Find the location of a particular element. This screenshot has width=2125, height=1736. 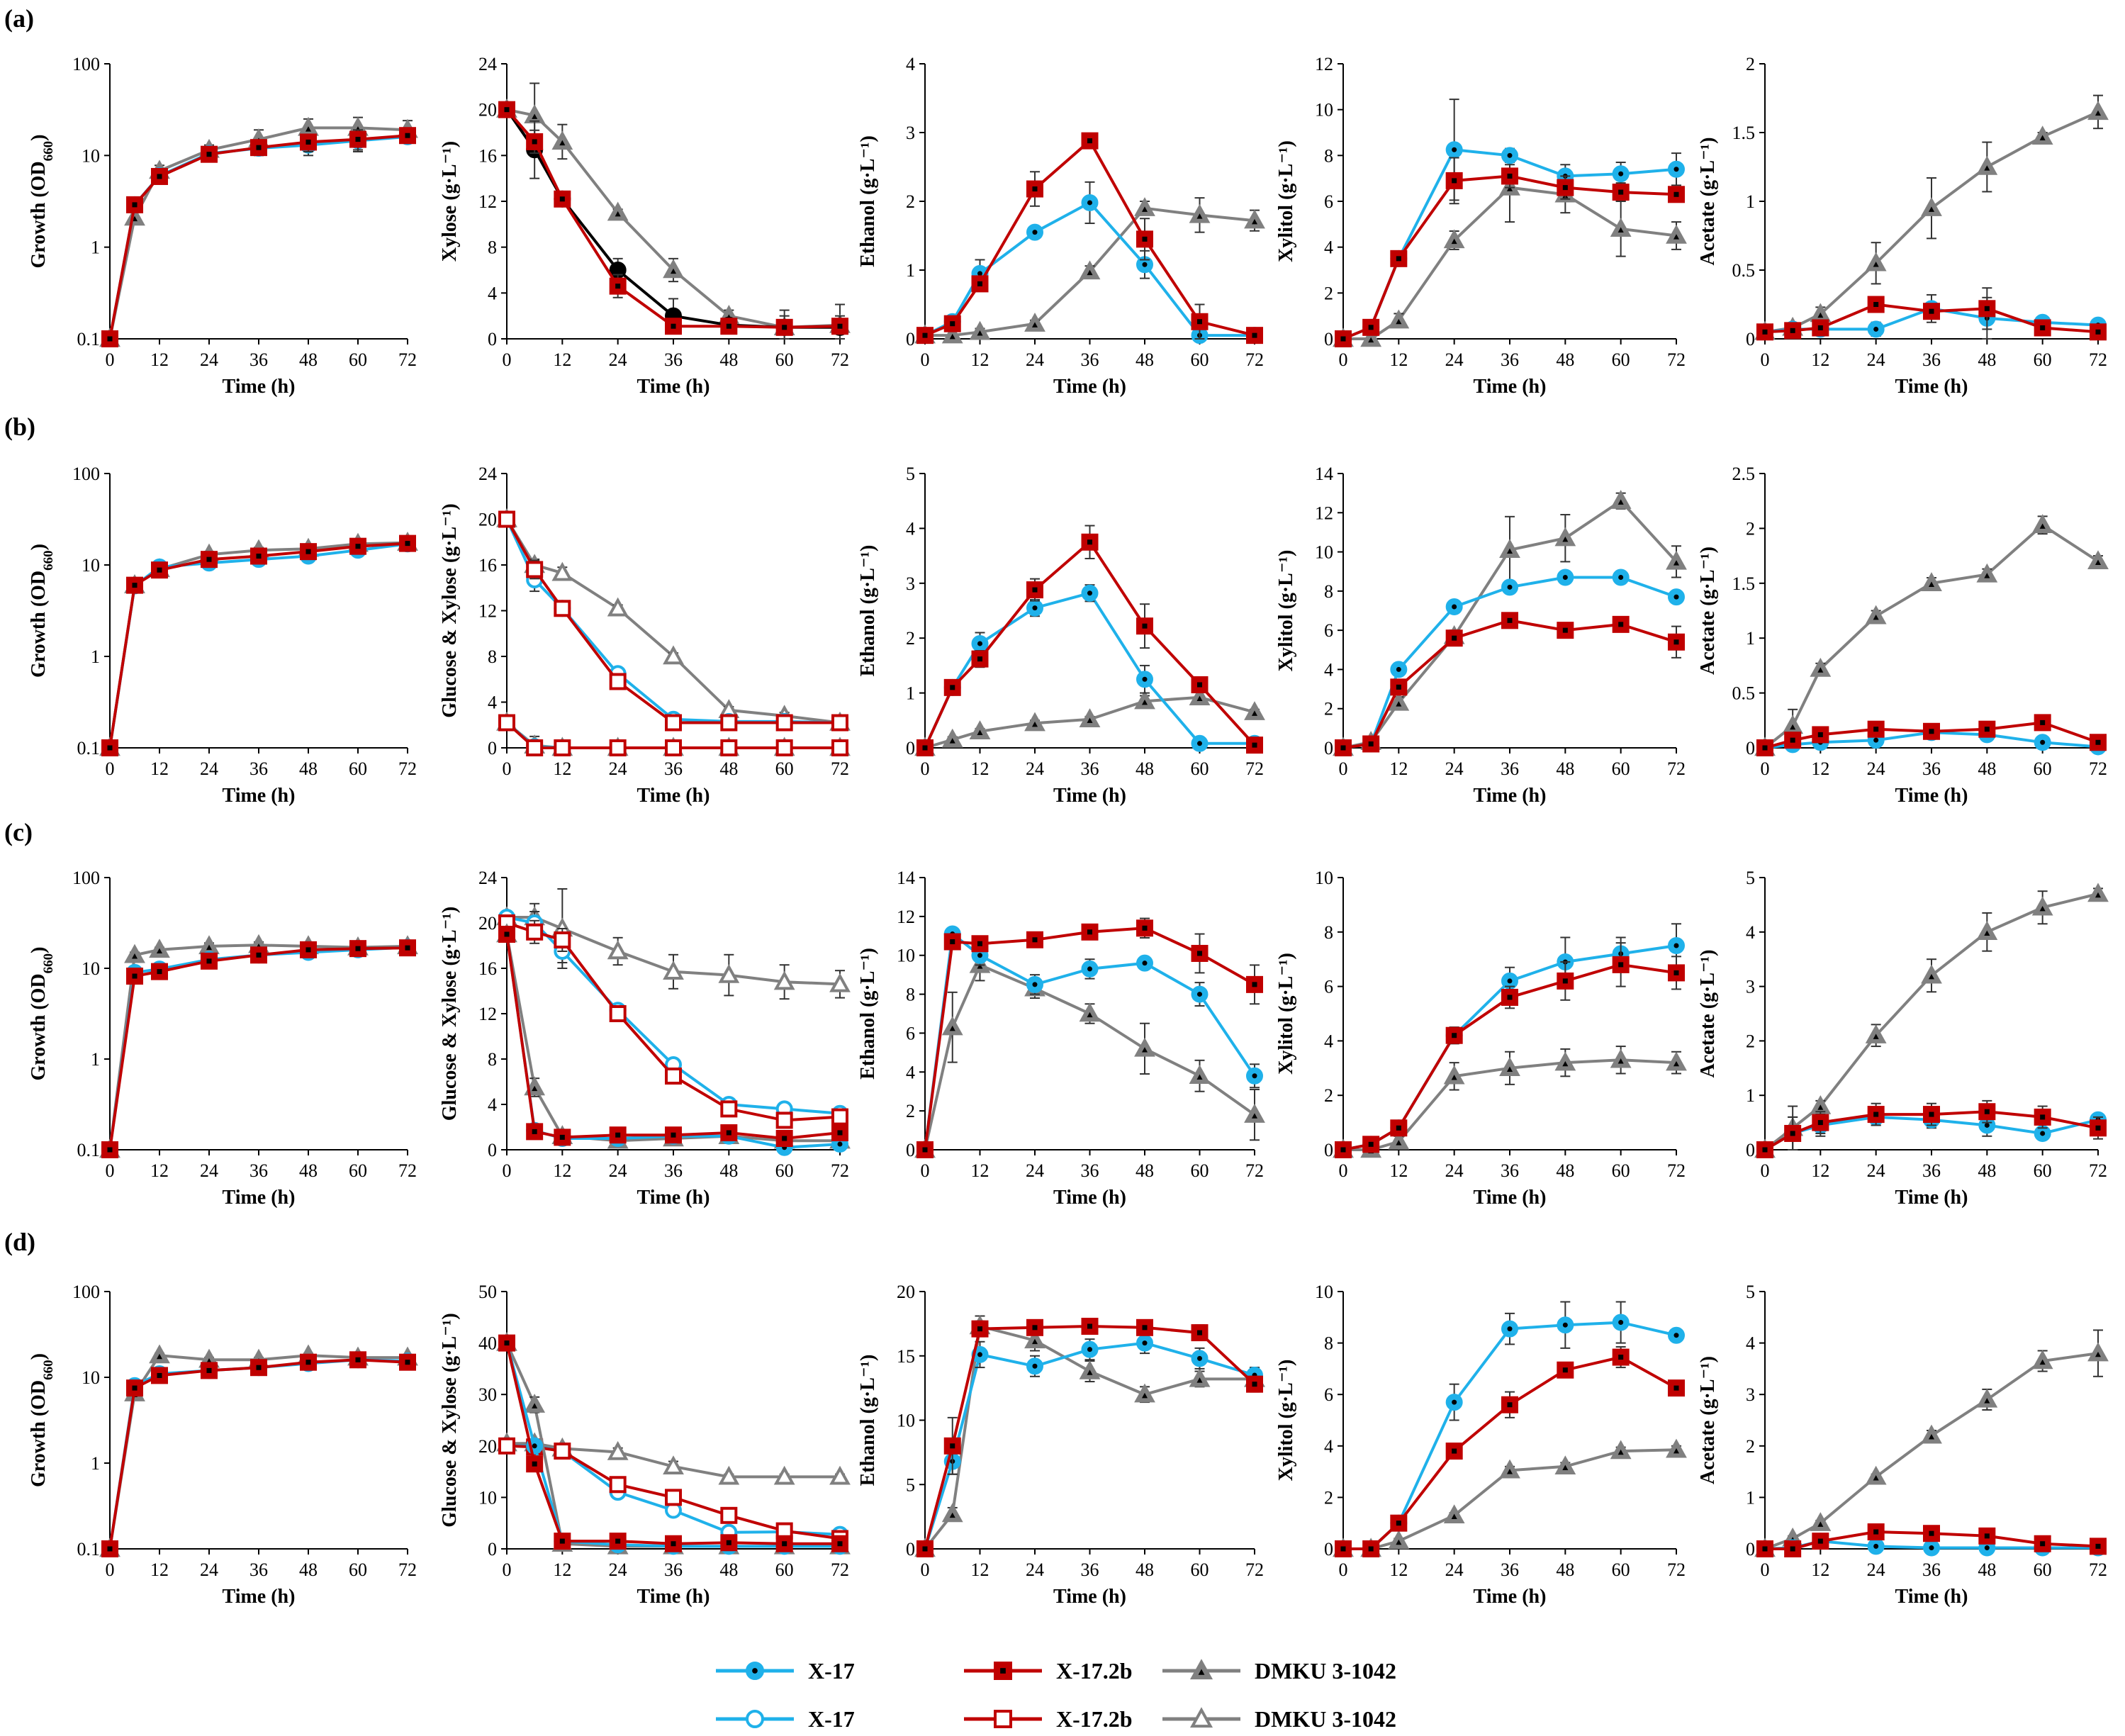

y-tick-label: 10 is located at coordinates (91, 1377).